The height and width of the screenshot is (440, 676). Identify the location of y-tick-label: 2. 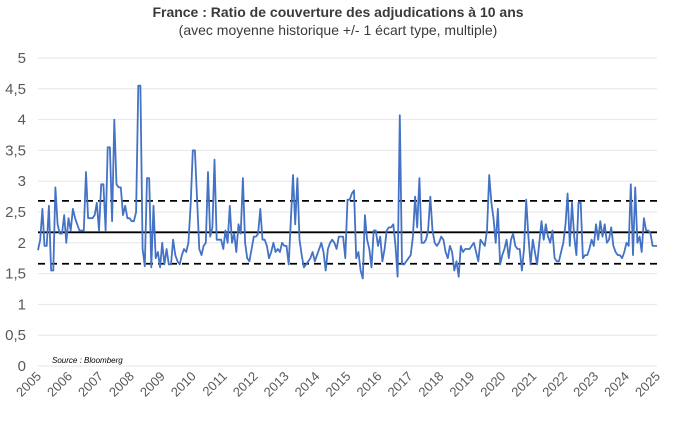
(22, 243).